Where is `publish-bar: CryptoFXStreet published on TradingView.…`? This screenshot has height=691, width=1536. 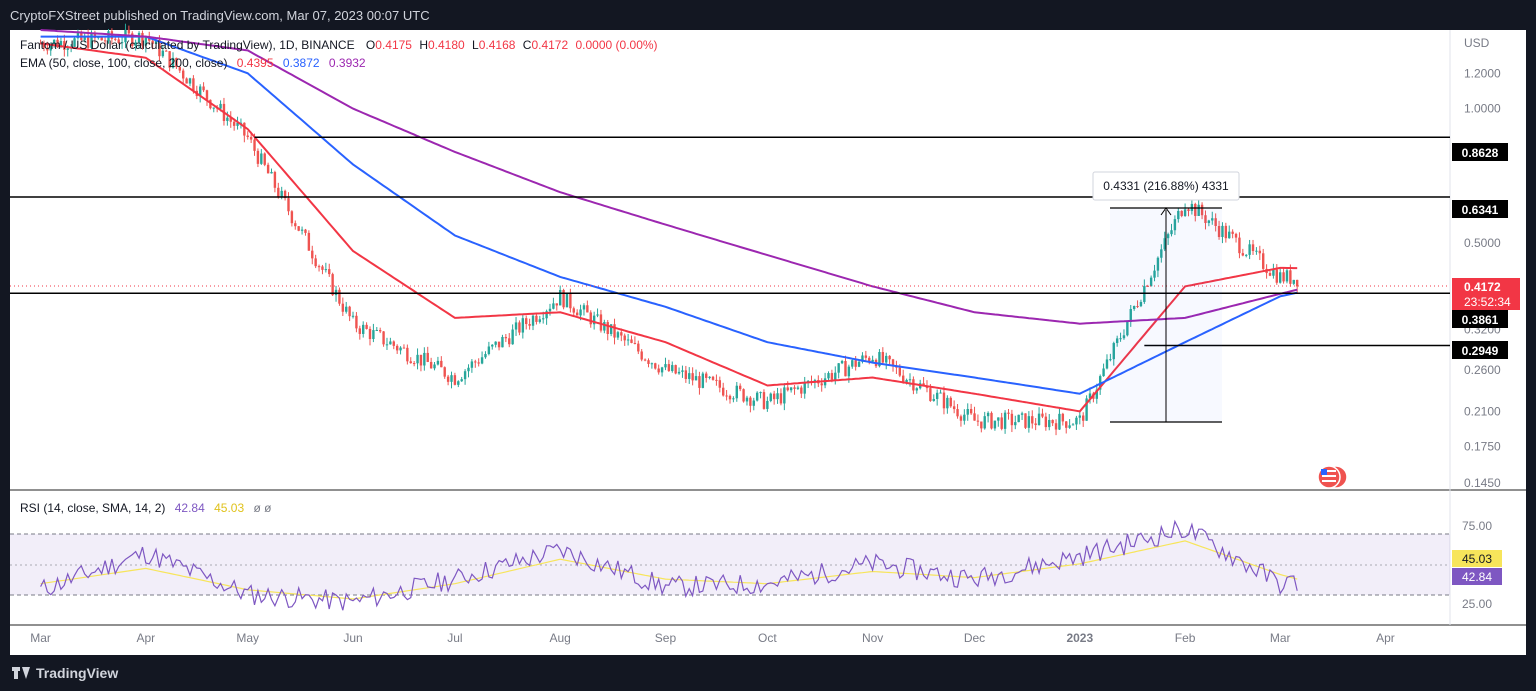
publish-bar: CryptoFXStreet published on TradingView.… is located at coordinates (768, 15).